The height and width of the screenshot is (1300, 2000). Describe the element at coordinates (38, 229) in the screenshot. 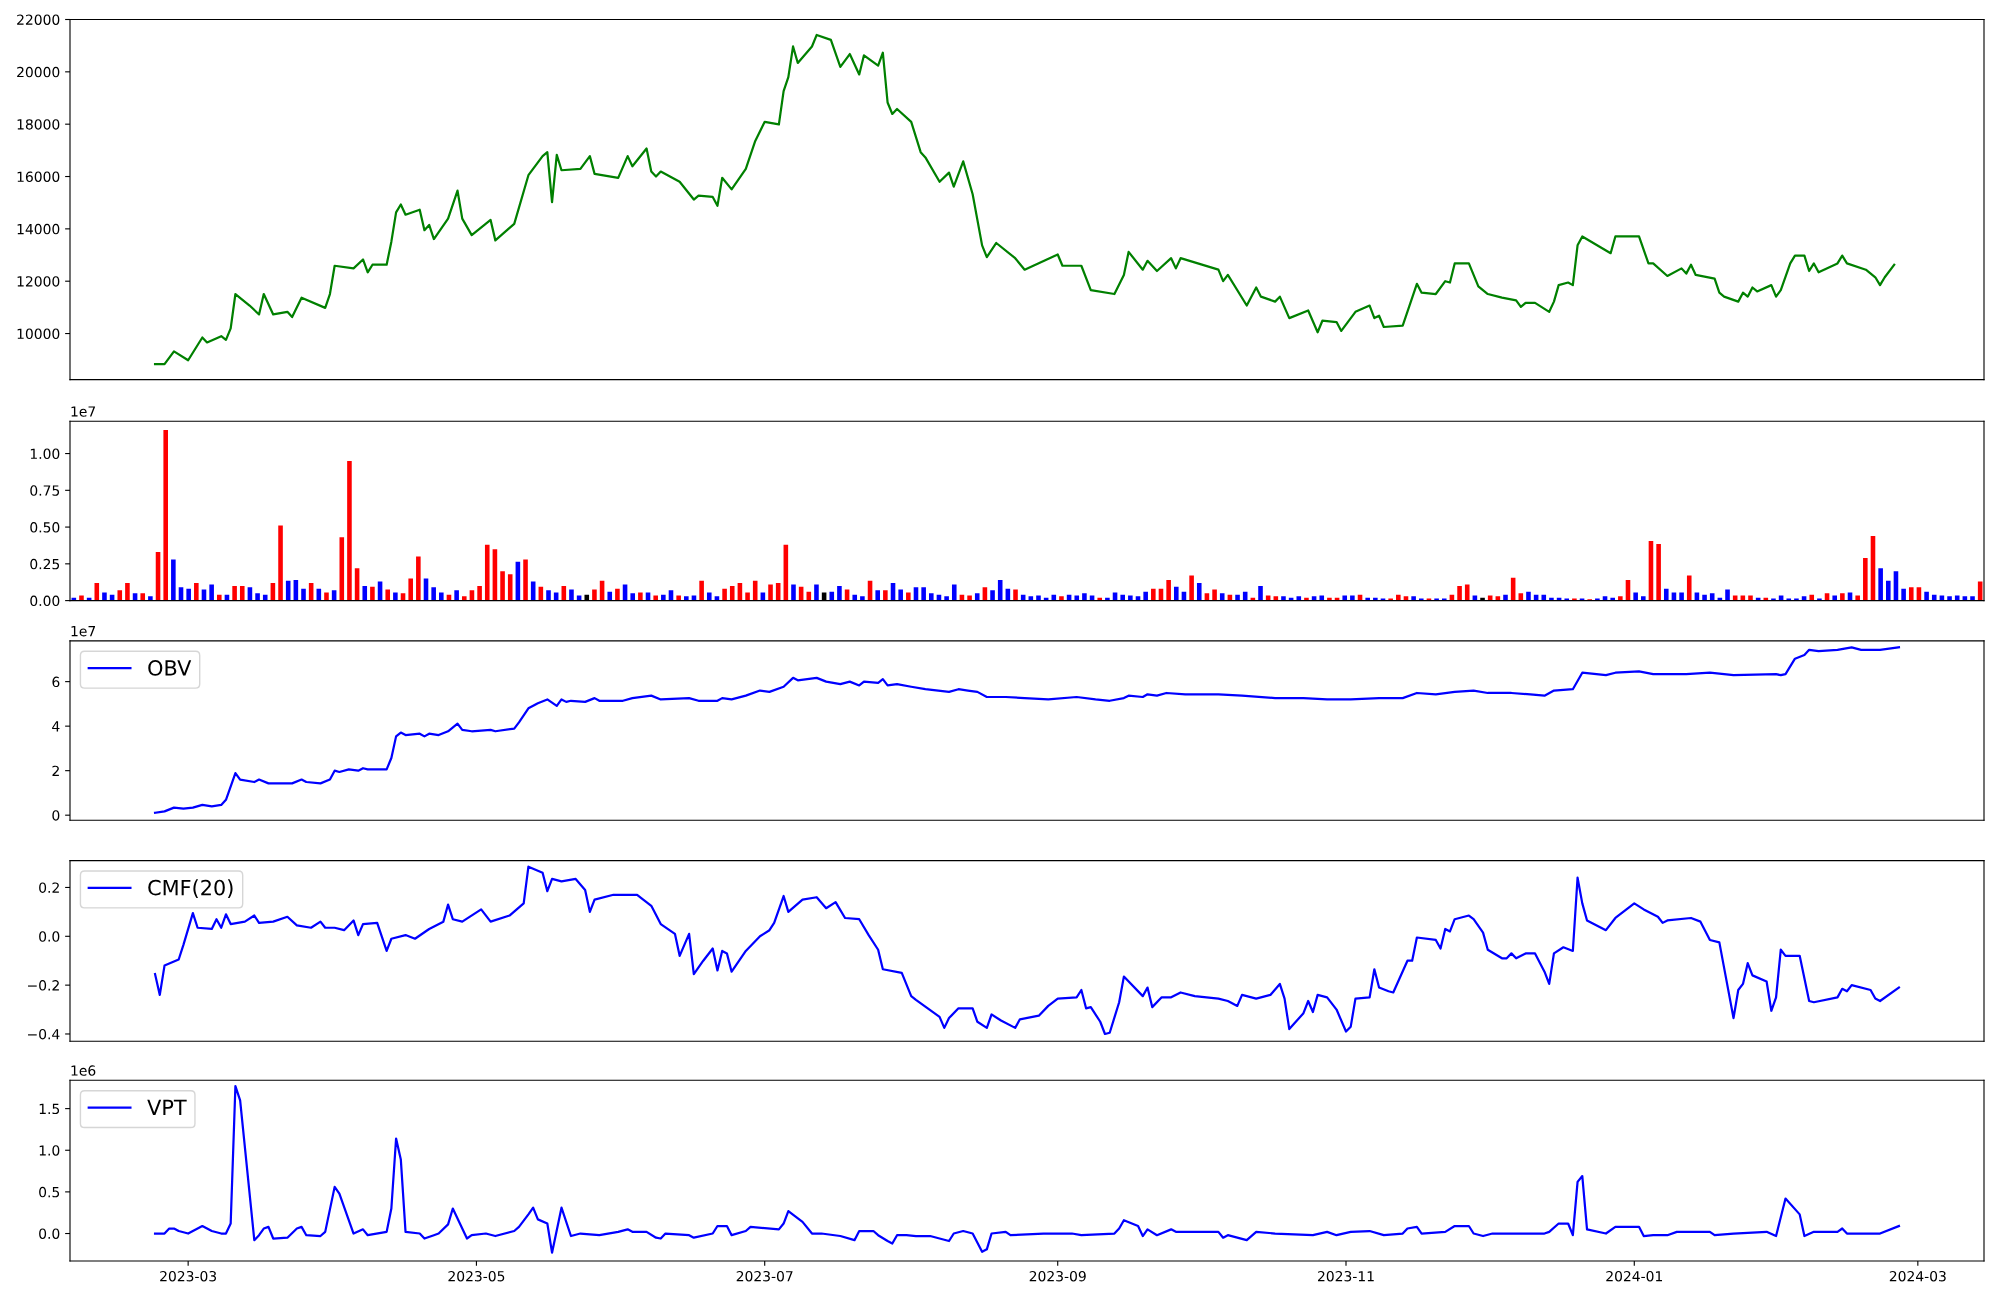

I see `y-tick-label: 14000` at that location.